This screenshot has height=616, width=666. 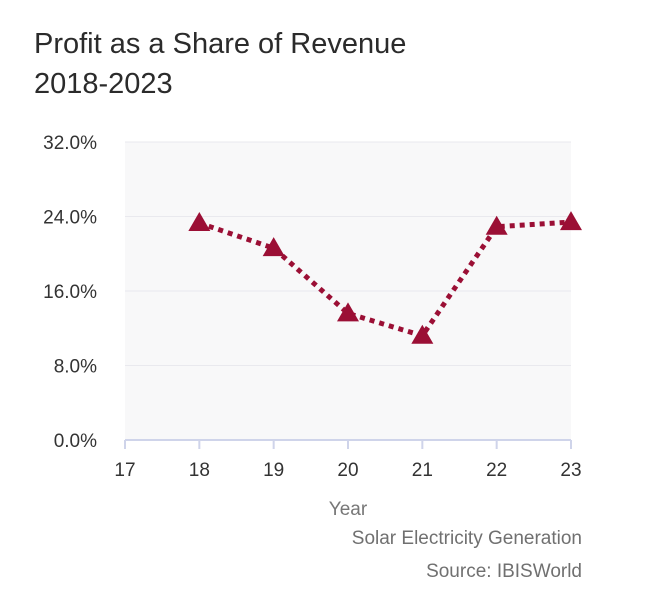 What do you see at coordinates (504, 571) in the screenshot?
I see `chart-source: Source: IBISWorld` at bounding box center [504, 571].